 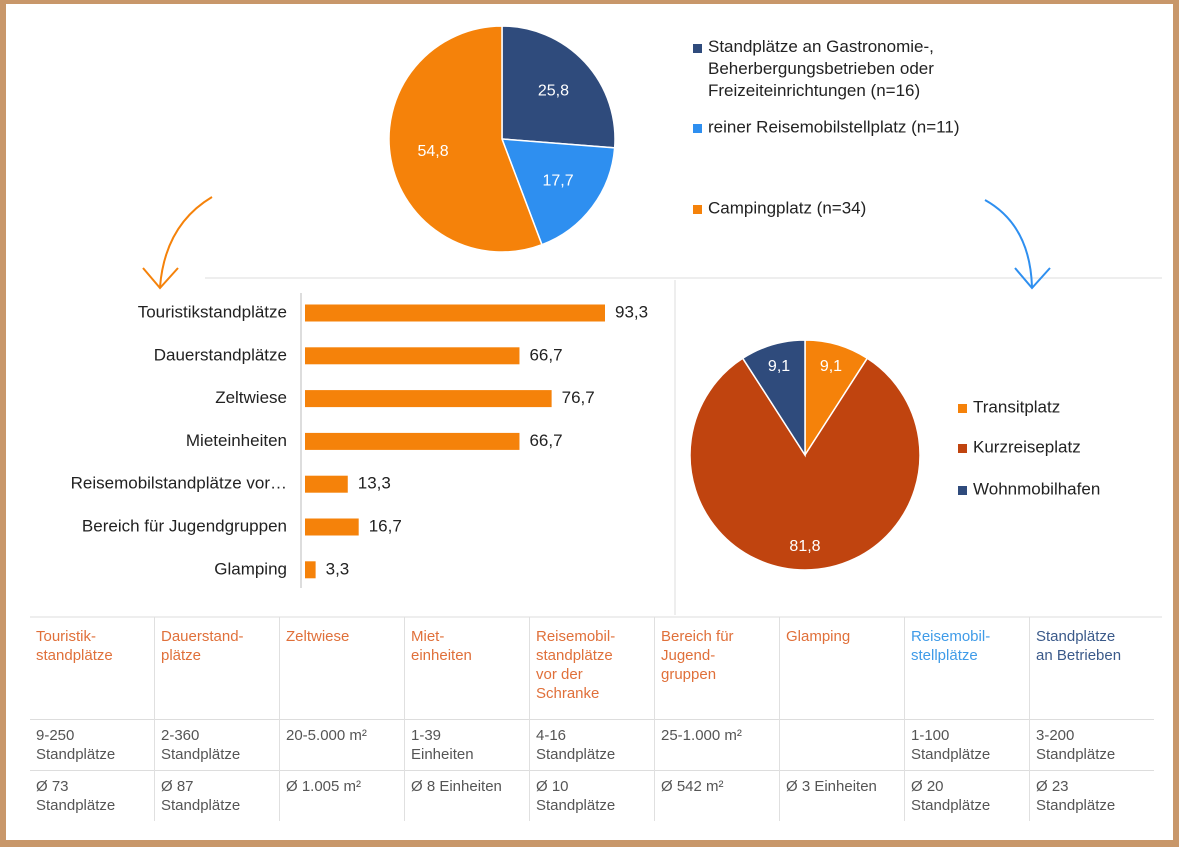 I want to click on table-cell: 20-5.000 m², so click(x=342, y=745).